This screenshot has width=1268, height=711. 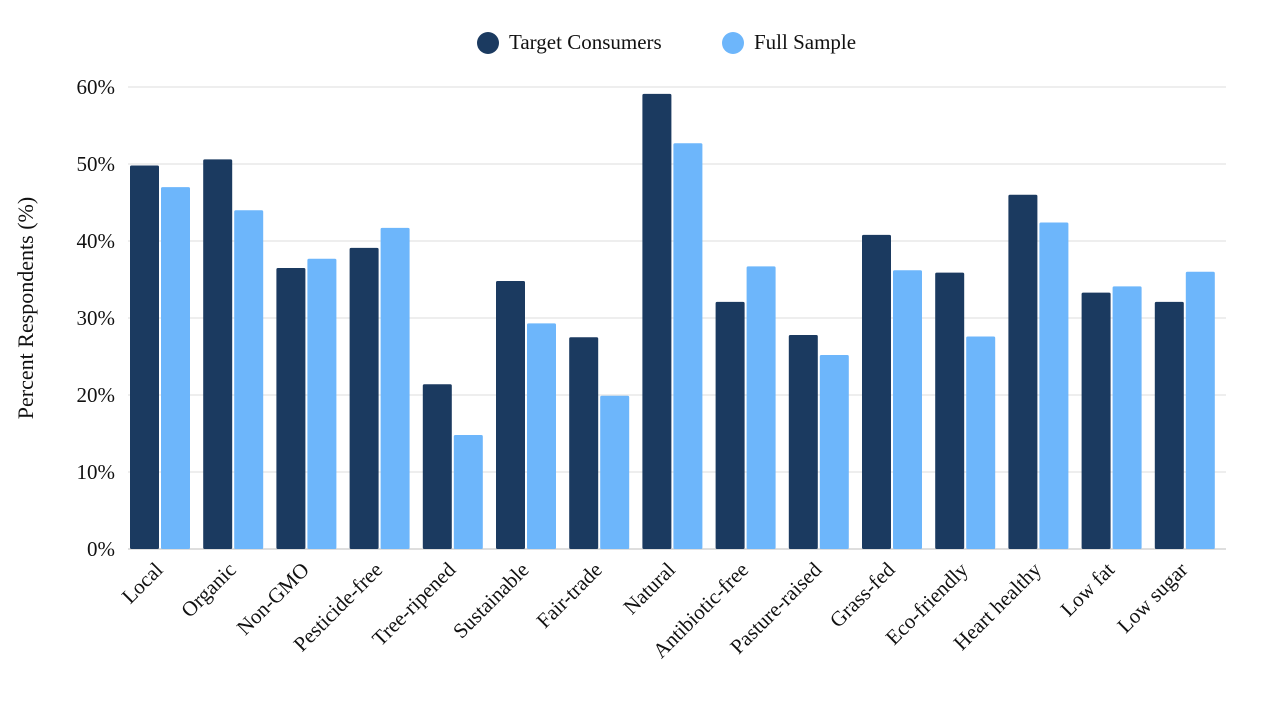 What do you see at coordinates (805, 42) in the screenshot?
I see `legend-label-full-sample: Full Sample` at bounding box center [805, 42].